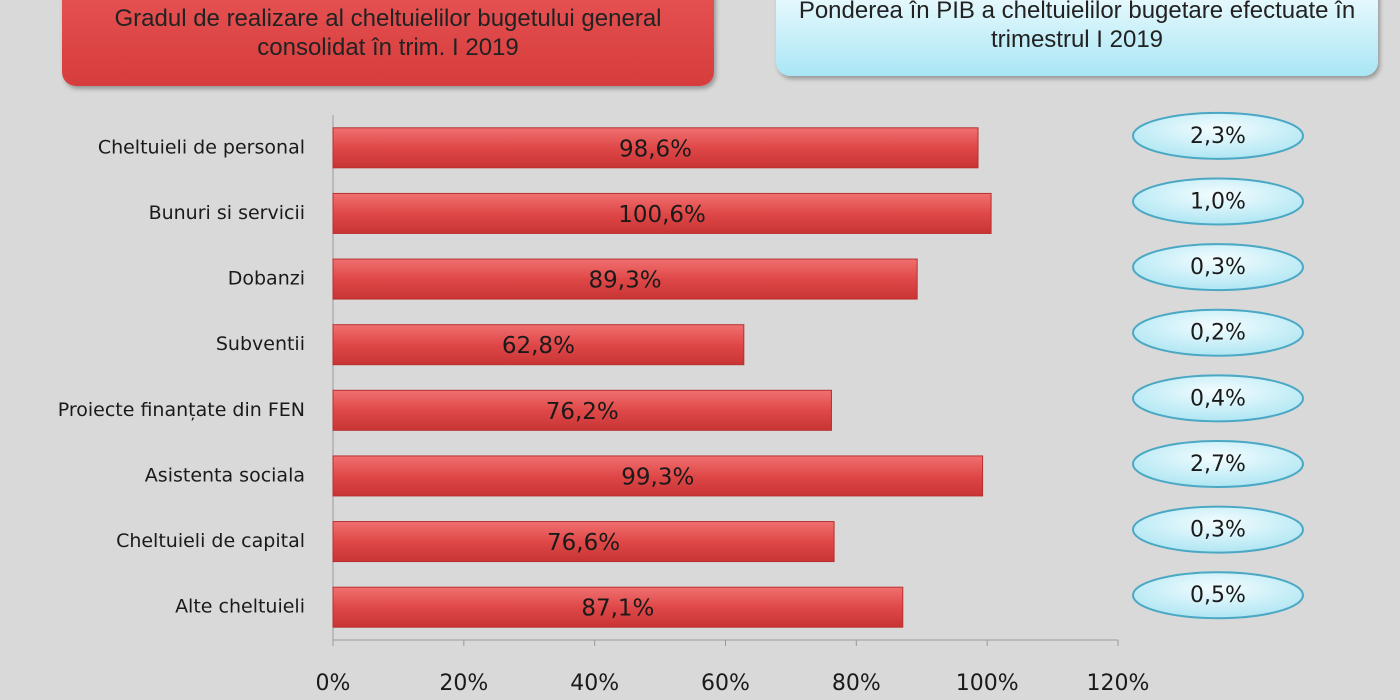 The image size is (1400, 700). What do you see at coordinates (201, 147) in the screenshot?
I see `y-tick-label: Cheltuieli de personal` at bounding box center [201, 147].